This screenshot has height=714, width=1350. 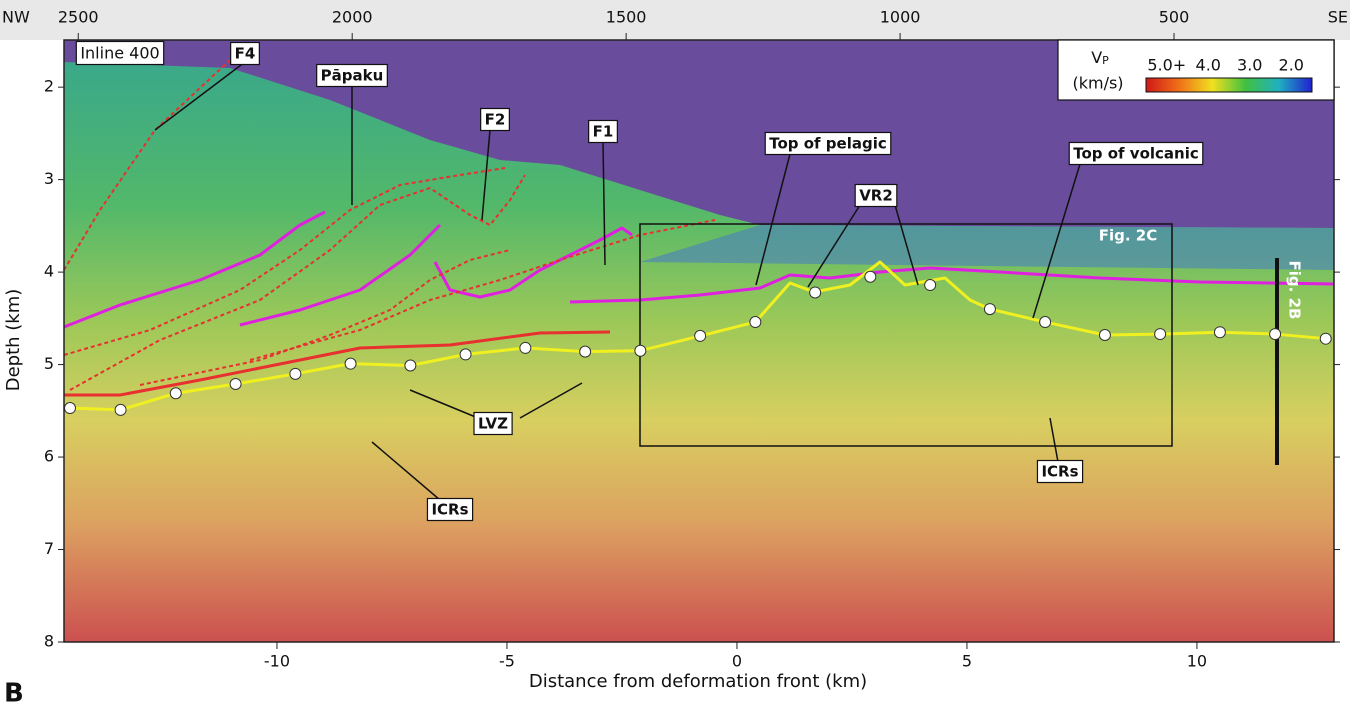 I want to click on colorbar, so click(x=1229, y=85).